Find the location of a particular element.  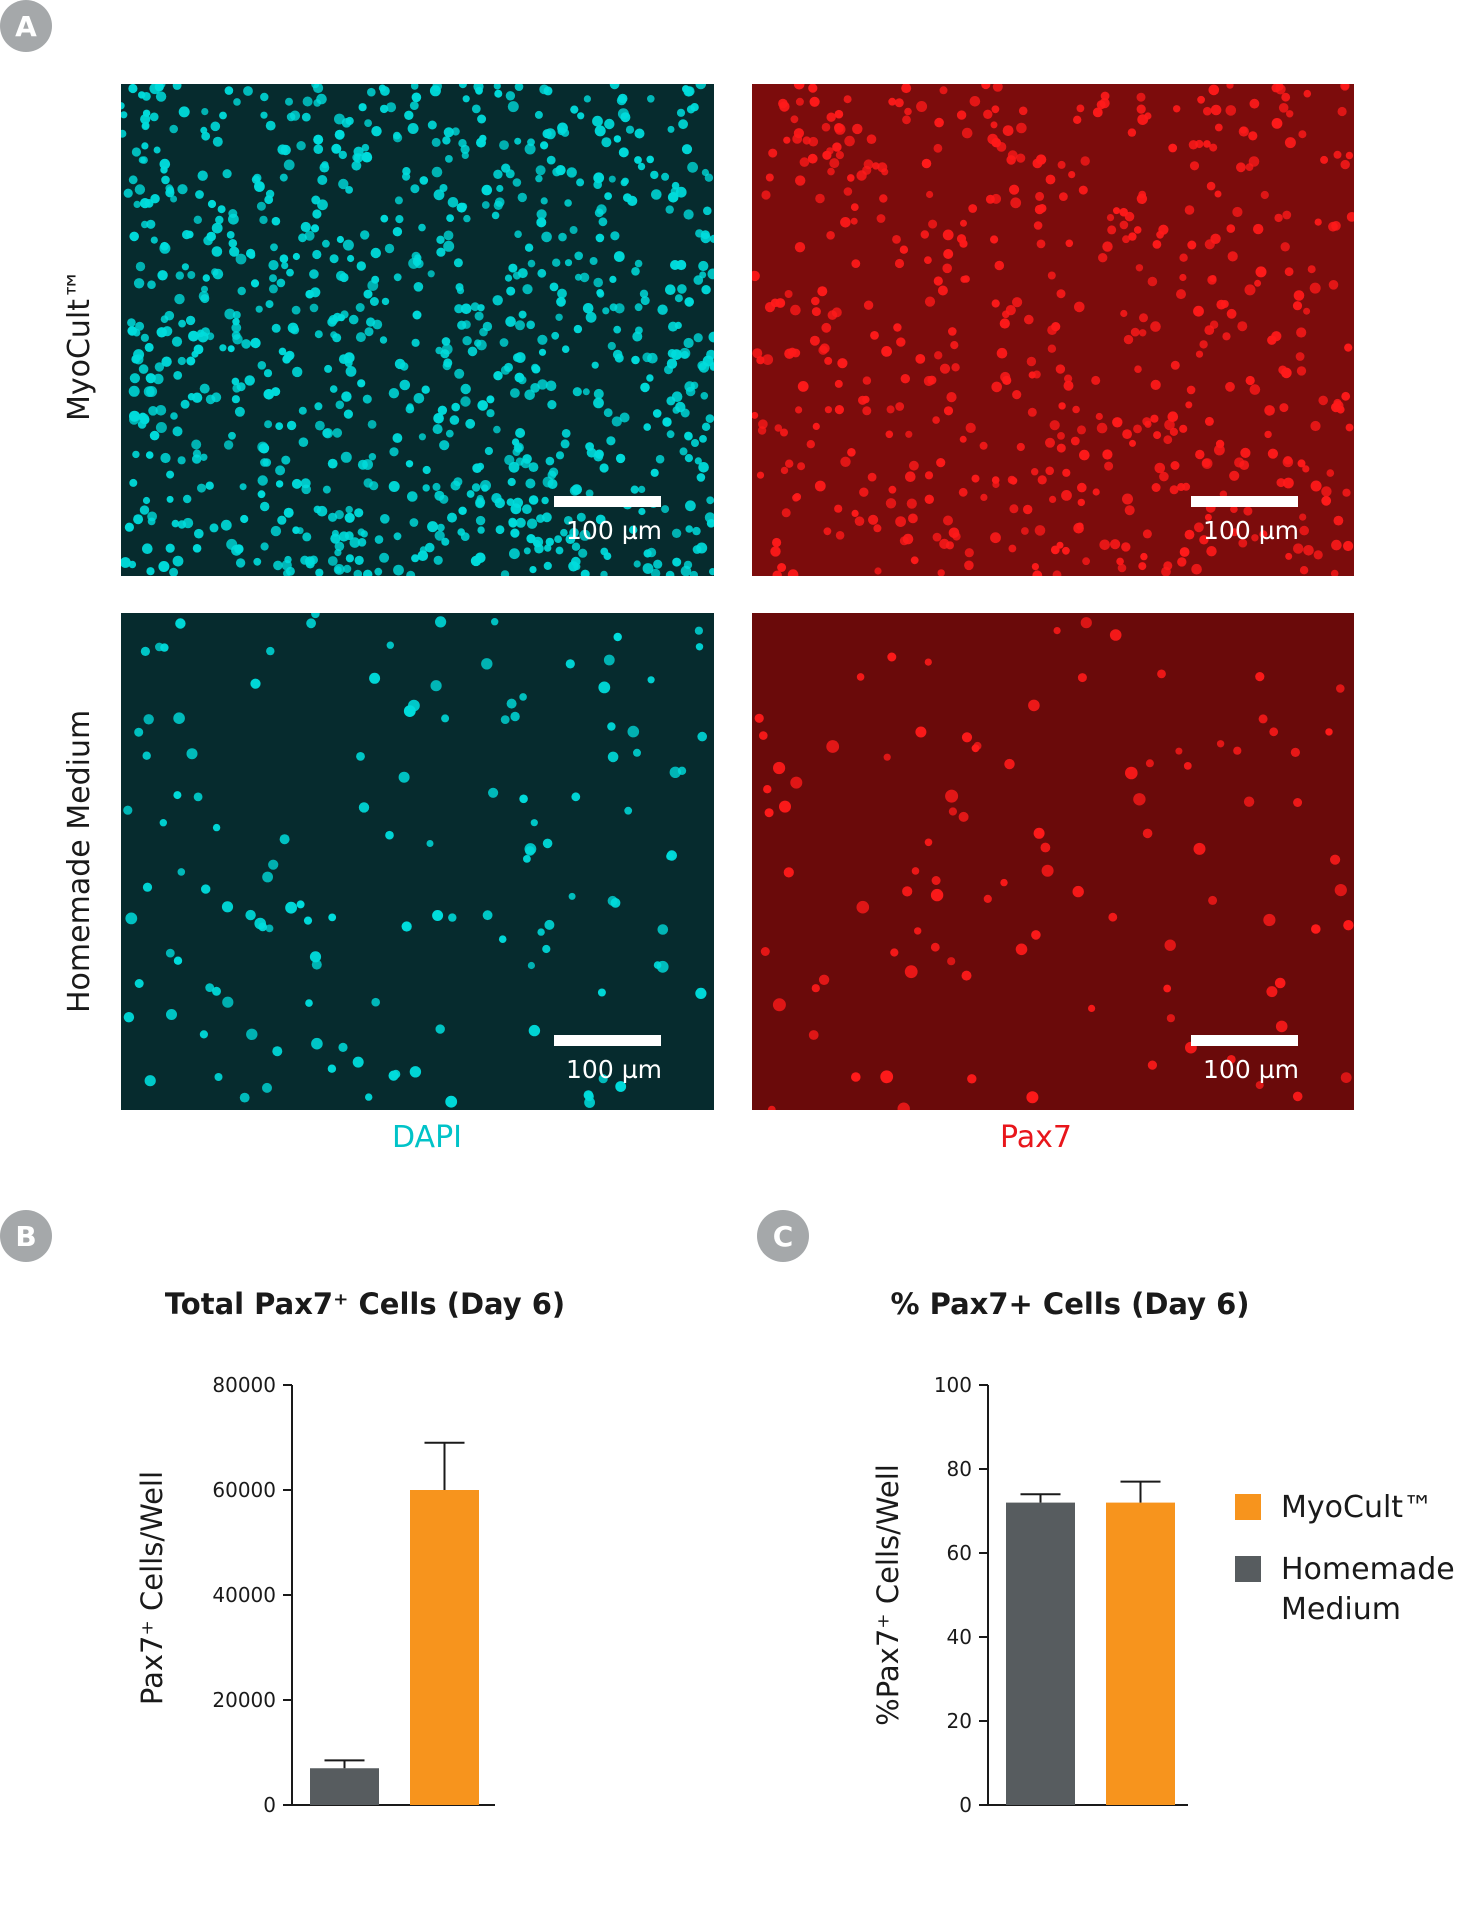

bar-homemade is located at coordinates (1040, 1653).